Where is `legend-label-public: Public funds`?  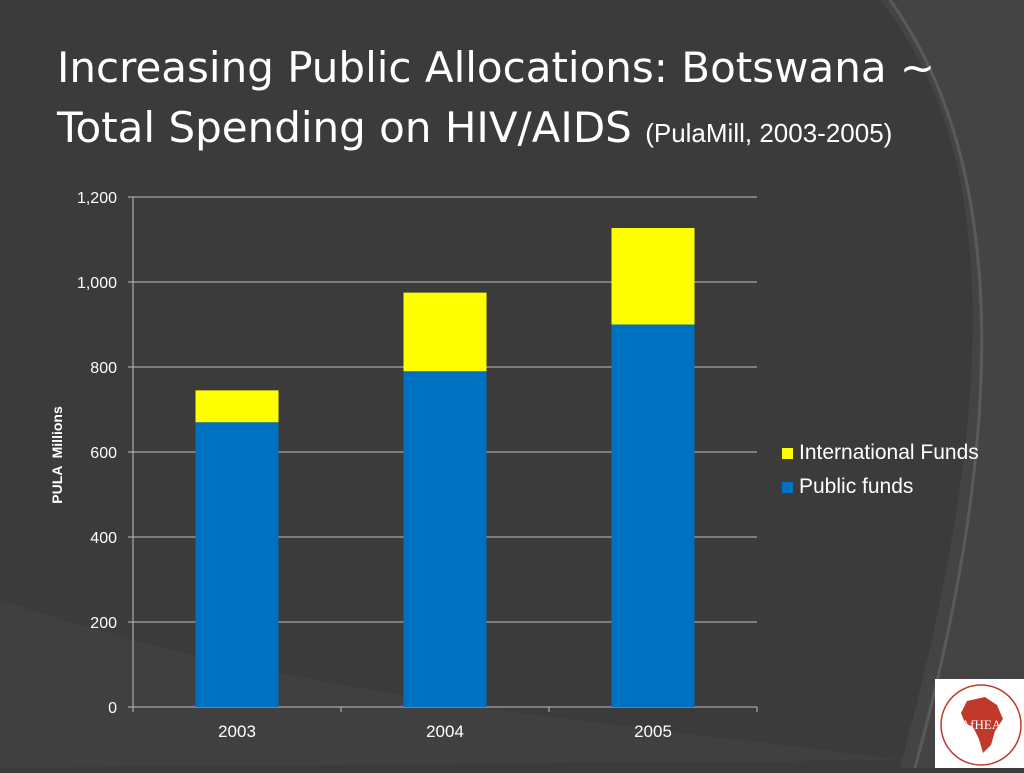 legend-label-public: Public funds is located at coordinates (856, 486).